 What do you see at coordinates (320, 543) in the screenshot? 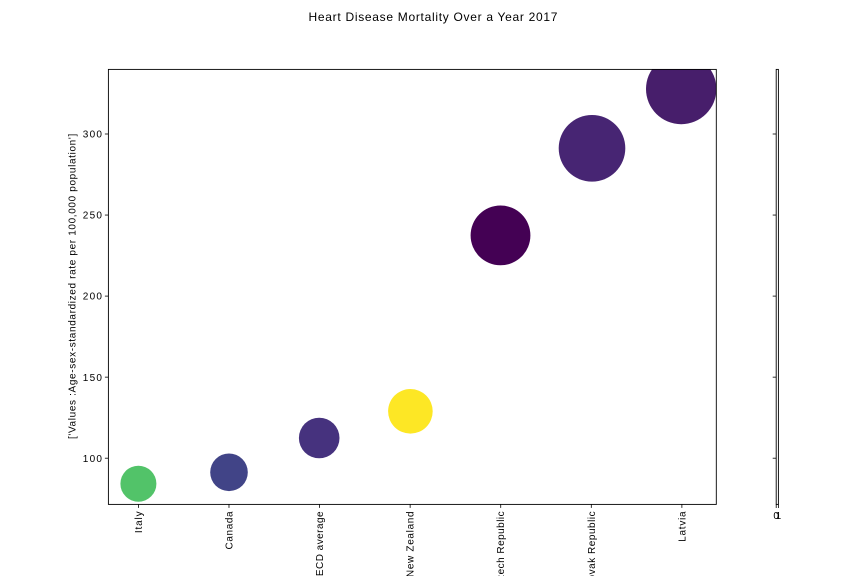
I see `svg-text: OECD average` at bounding box center [320, 543].